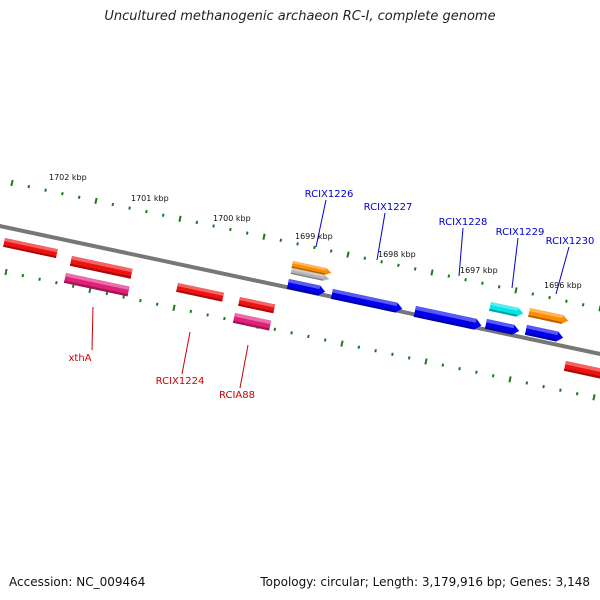 The width and height of the screenshot is (600, 600). Describe the element at coordinates (388, 207) in the screenshot. I see `gene-label: RCIX1227` at that location.